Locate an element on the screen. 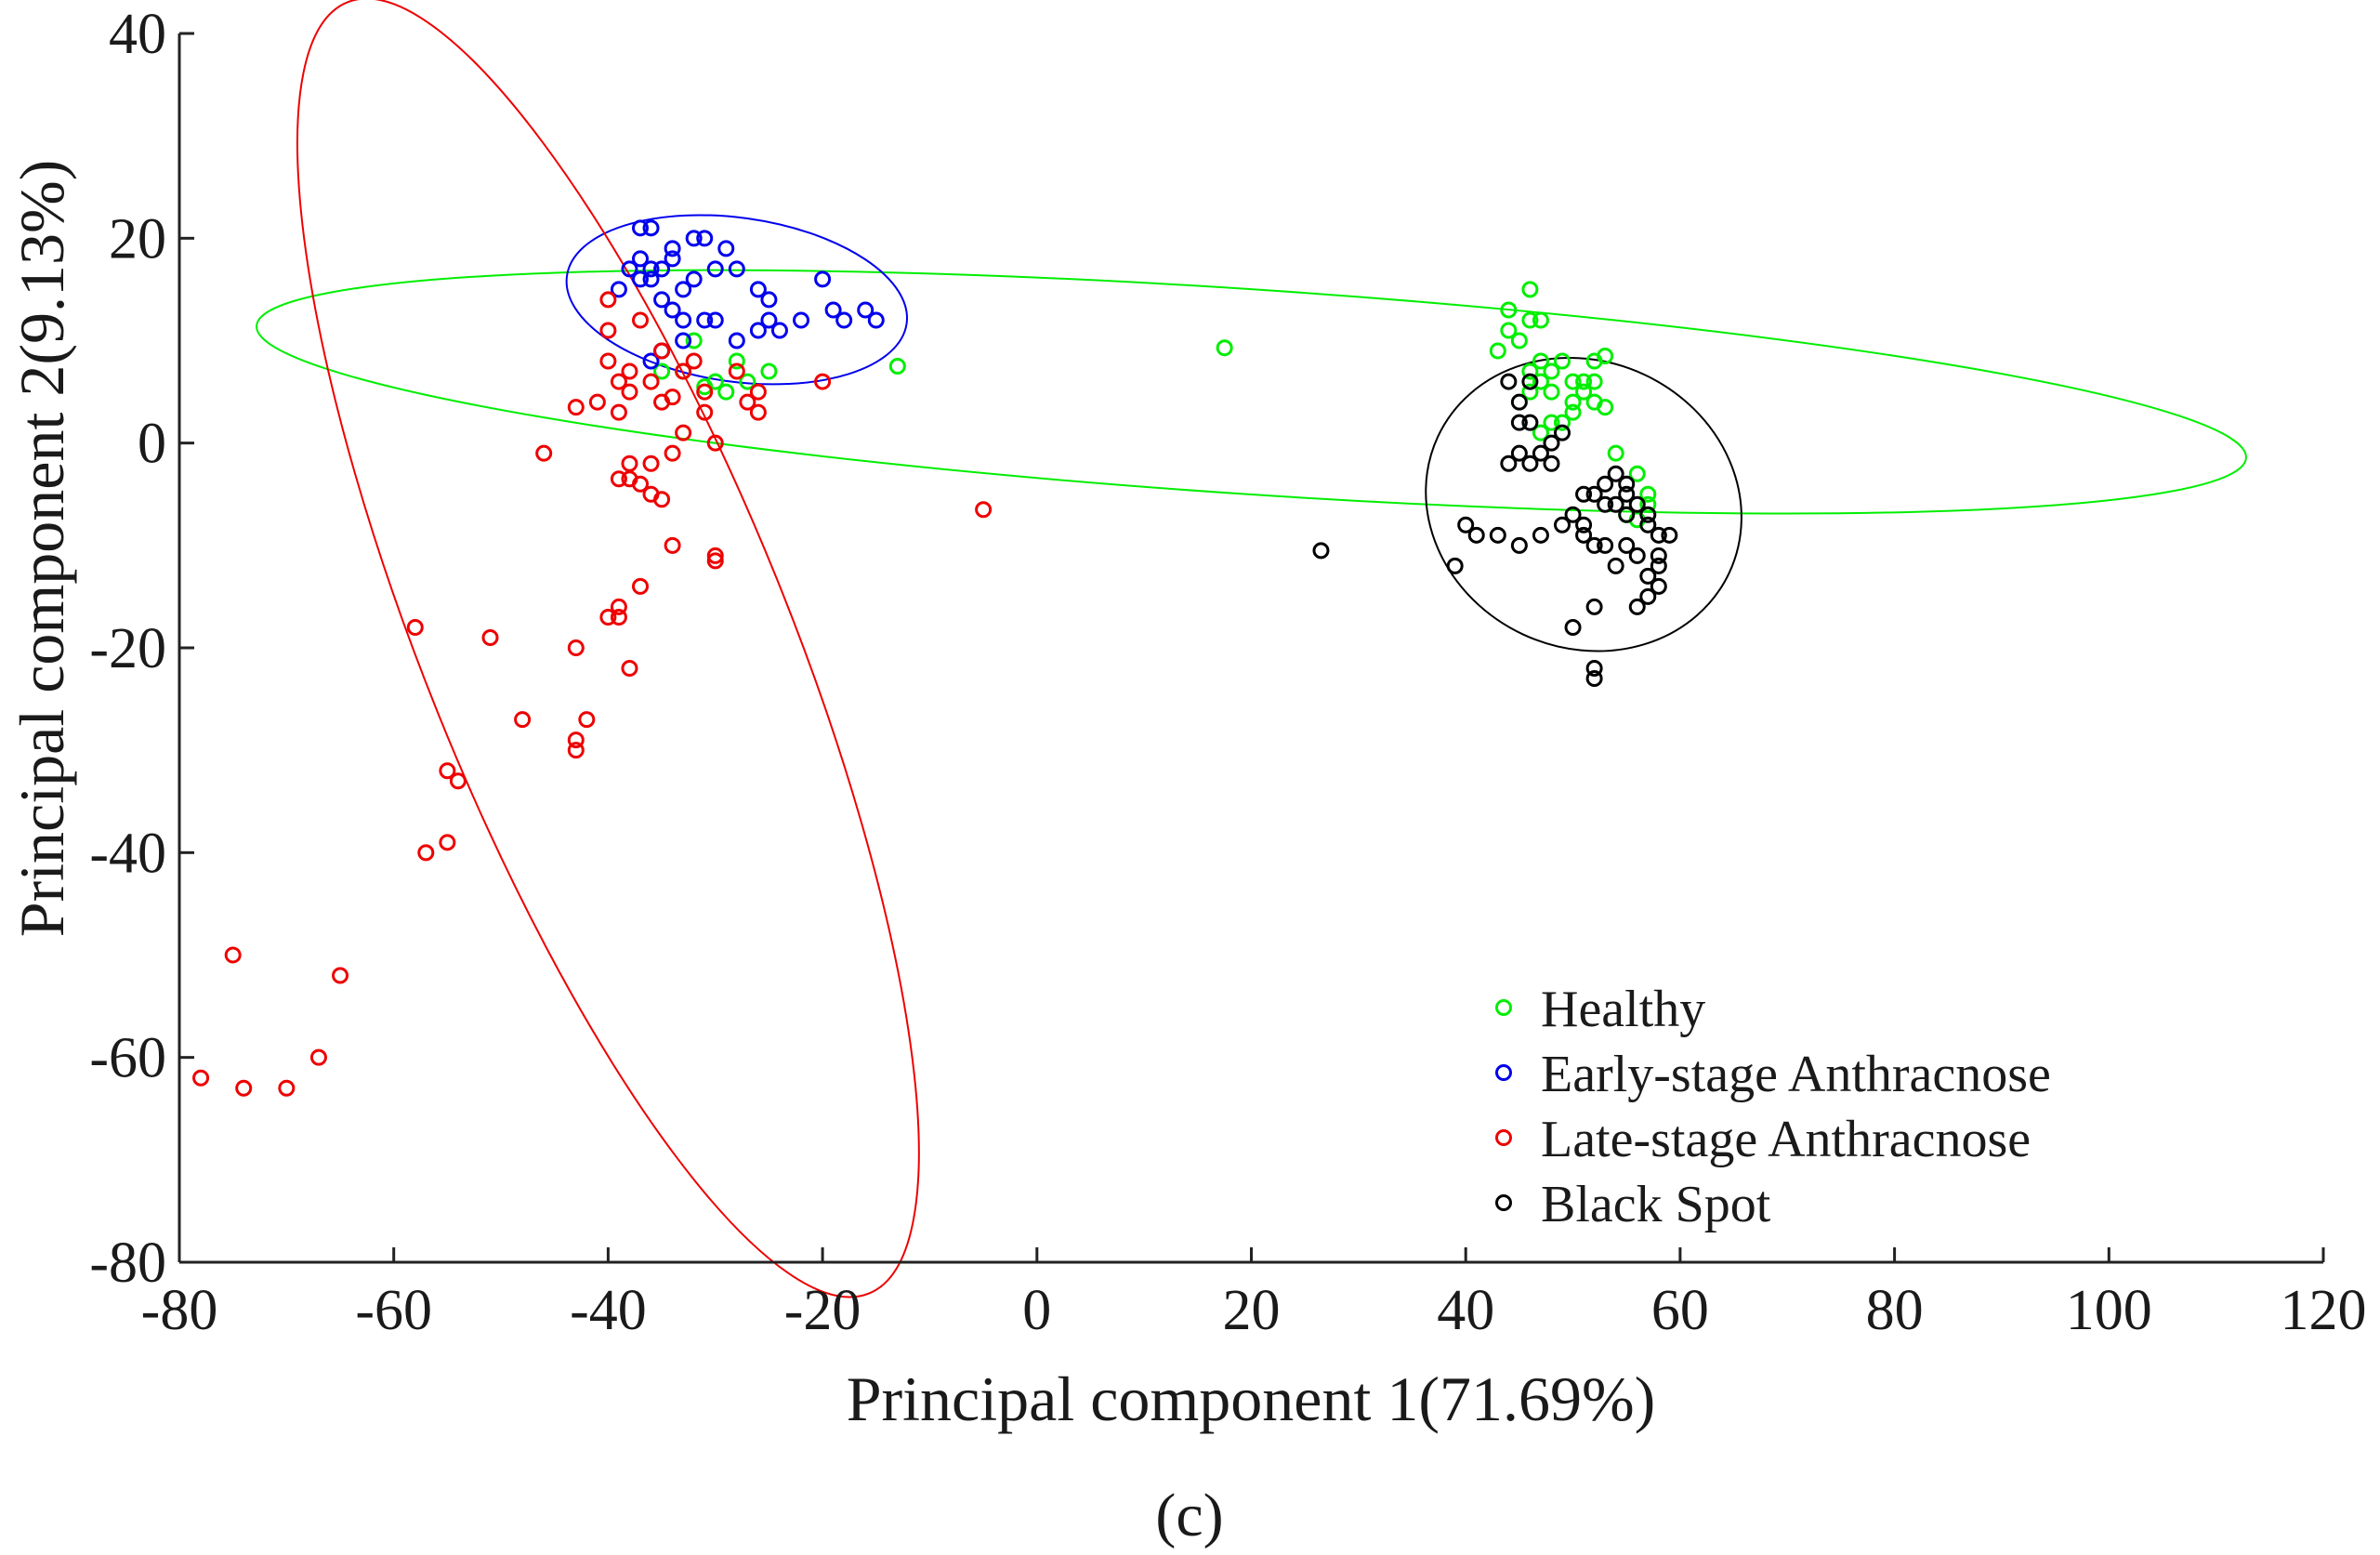 The height and width of the screenshot is (1555, 2380). y-tick-label: 0 is located at coordinates (152, 444).